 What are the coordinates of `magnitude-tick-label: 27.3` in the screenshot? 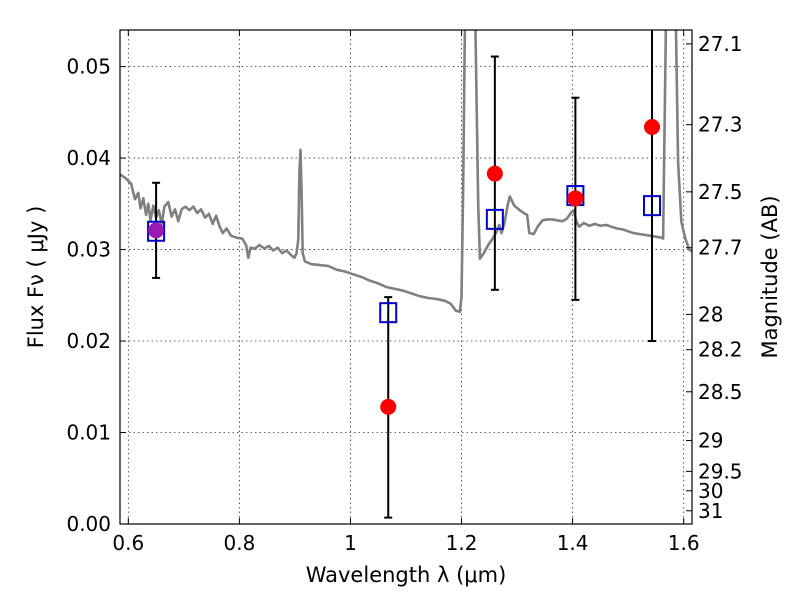 It's located at (720, 125).